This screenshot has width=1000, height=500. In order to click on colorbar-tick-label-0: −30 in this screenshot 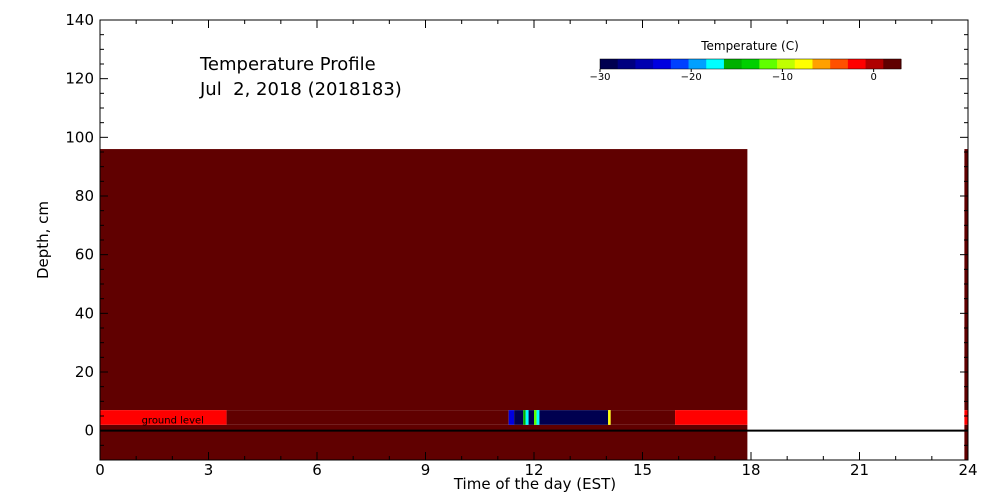, I will do `click(599, 77)`.